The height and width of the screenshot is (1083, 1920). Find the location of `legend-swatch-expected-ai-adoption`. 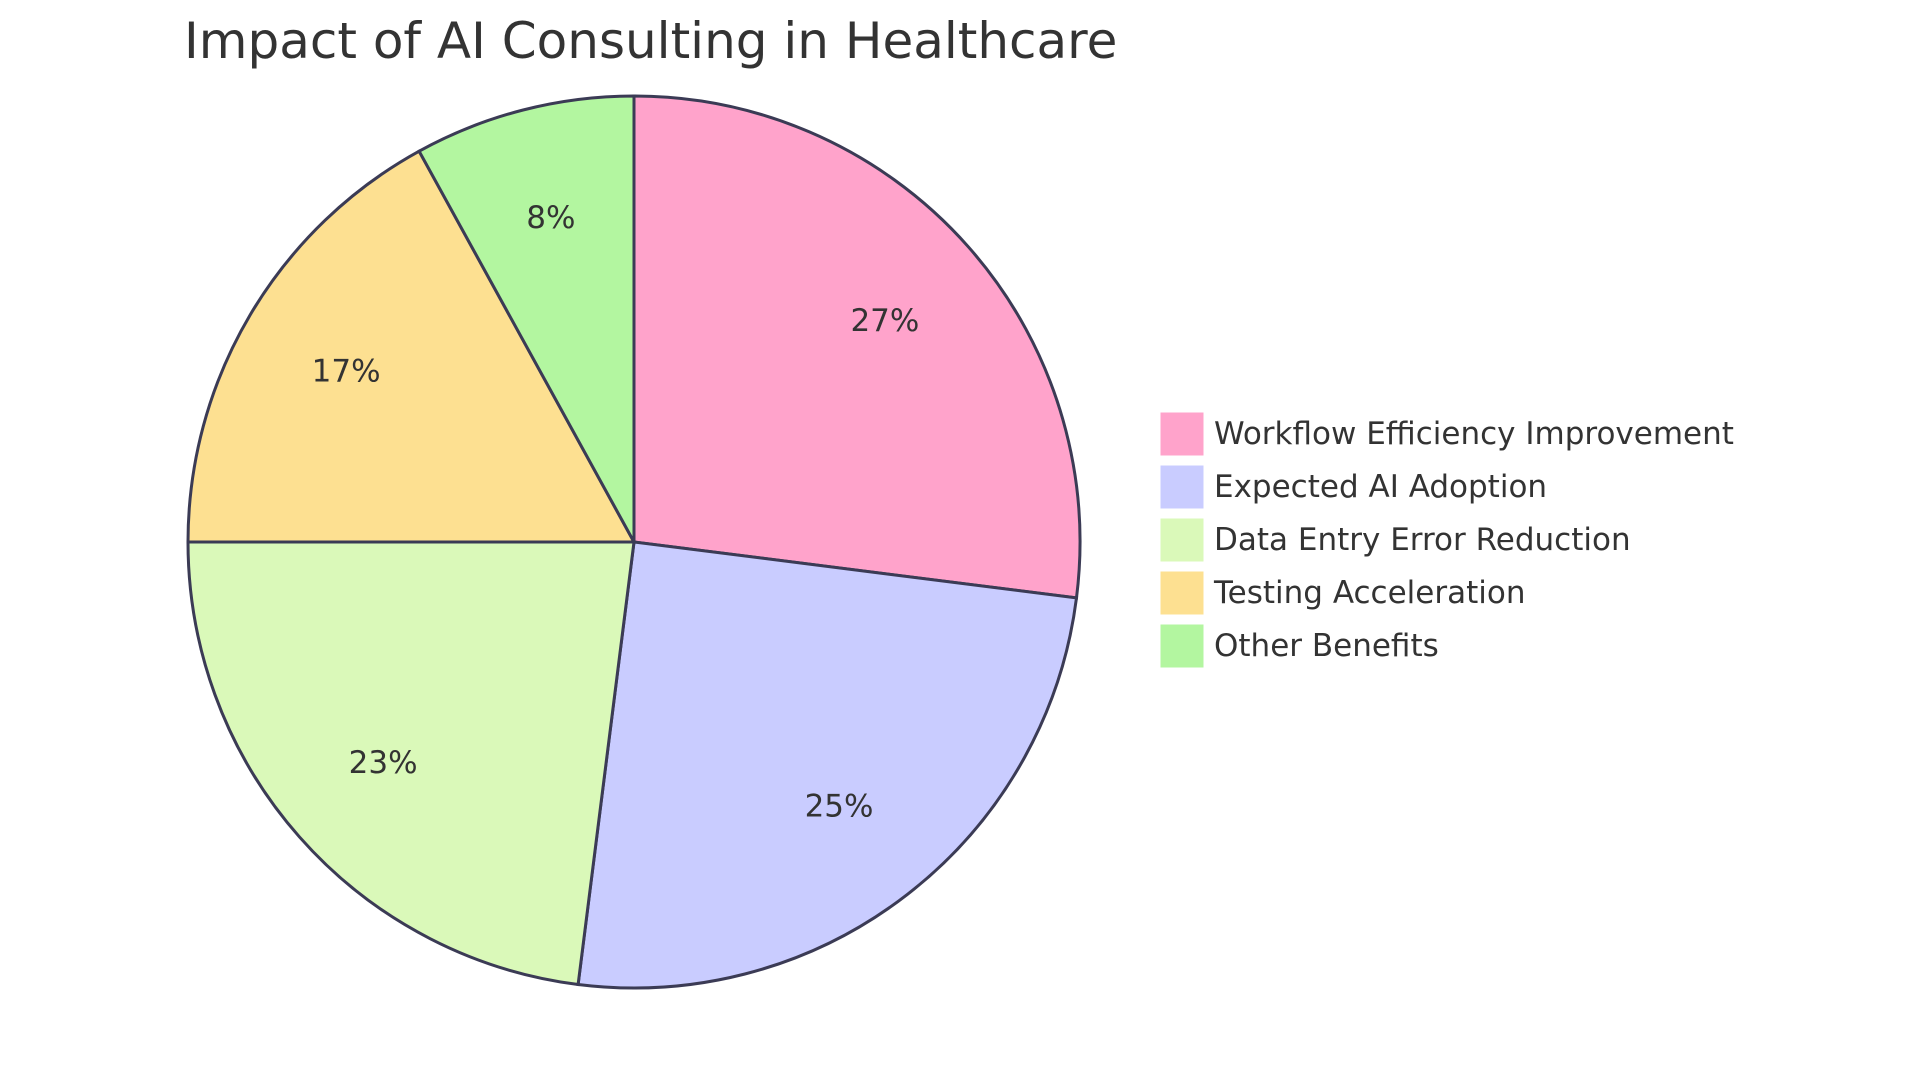

legend-swatch-expected-ai-adoption is located at coordinates (1182, 487).